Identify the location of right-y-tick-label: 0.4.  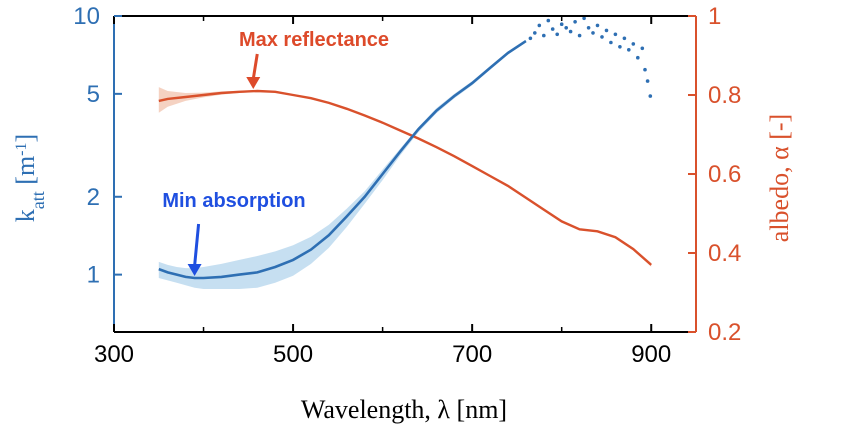
(724, 253).